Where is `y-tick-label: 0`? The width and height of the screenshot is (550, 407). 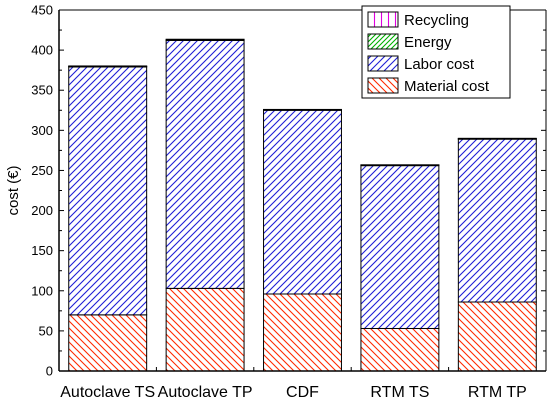
y-tick-label: 0 is located at coordinates (49, 371).